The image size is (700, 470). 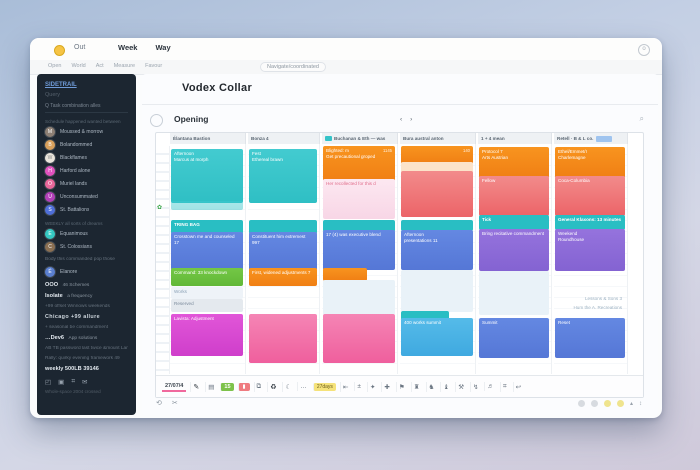 What do you see at coordinates (371, 386) in the screenshot?
I see `sparkle-icon: ✦` at bounding box center [371, 386].